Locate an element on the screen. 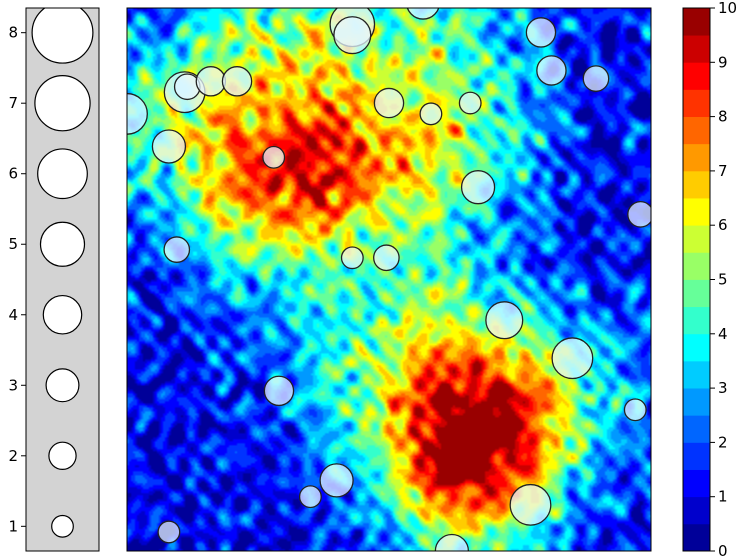 The image size is (747, 560). size-legend-tick-label: 7 is located at coordinates (13, 103).